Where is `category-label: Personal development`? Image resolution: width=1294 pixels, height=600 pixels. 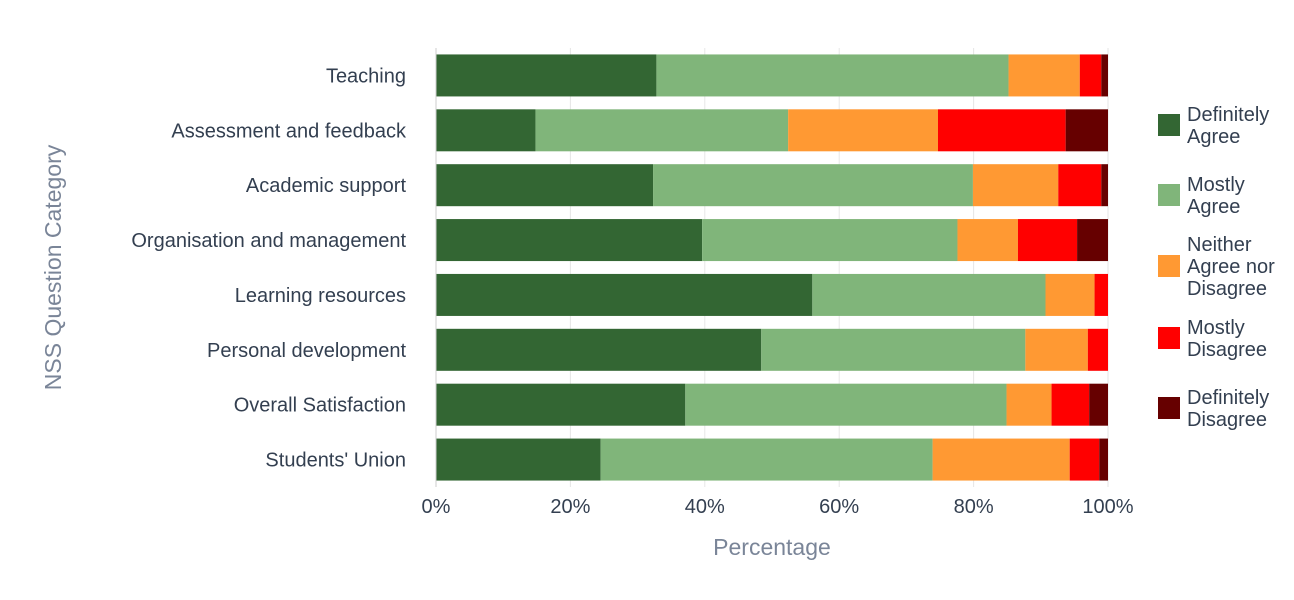 category-label: Personal development is located at coordinates (306, 351).